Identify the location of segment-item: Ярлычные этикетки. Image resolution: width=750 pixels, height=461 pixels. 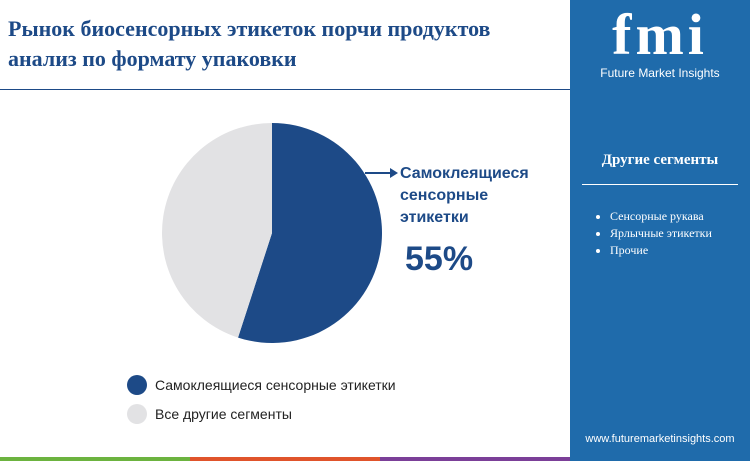
(670, 233).